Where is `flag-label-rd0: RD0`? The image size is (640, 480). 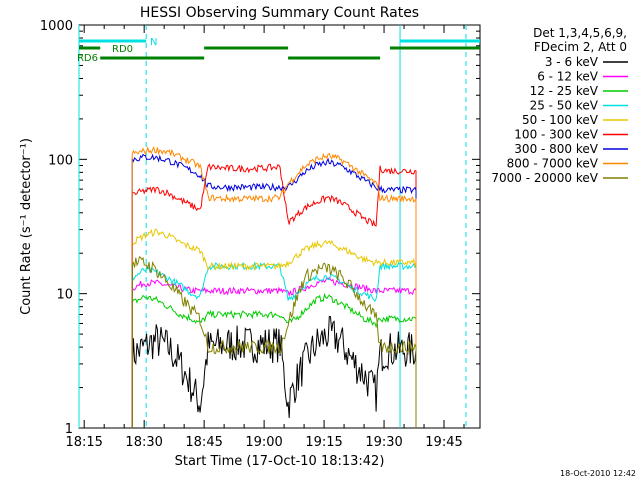
flag-label-rd0: RD0 is located at coordinates (122, 49).